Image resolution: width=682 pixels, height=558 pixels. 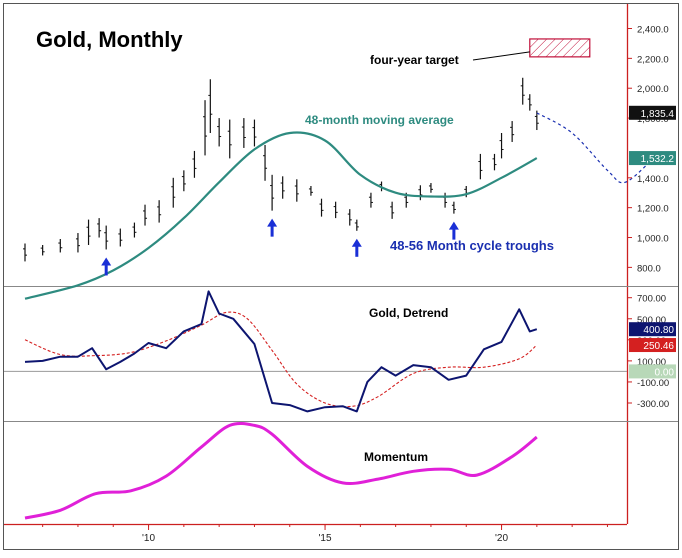 I want to click on detrend-axis-label: -300.00, so click(x=653, y=404).